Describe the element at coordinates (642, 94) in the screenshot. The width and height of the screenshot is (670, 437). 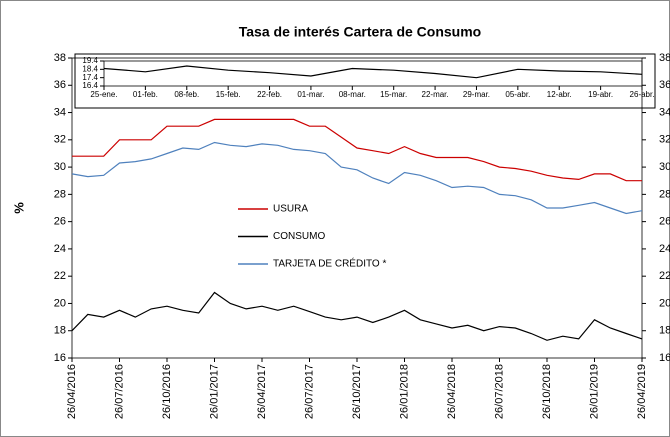
I see `x-tick-label: 26-abr.` at that location.